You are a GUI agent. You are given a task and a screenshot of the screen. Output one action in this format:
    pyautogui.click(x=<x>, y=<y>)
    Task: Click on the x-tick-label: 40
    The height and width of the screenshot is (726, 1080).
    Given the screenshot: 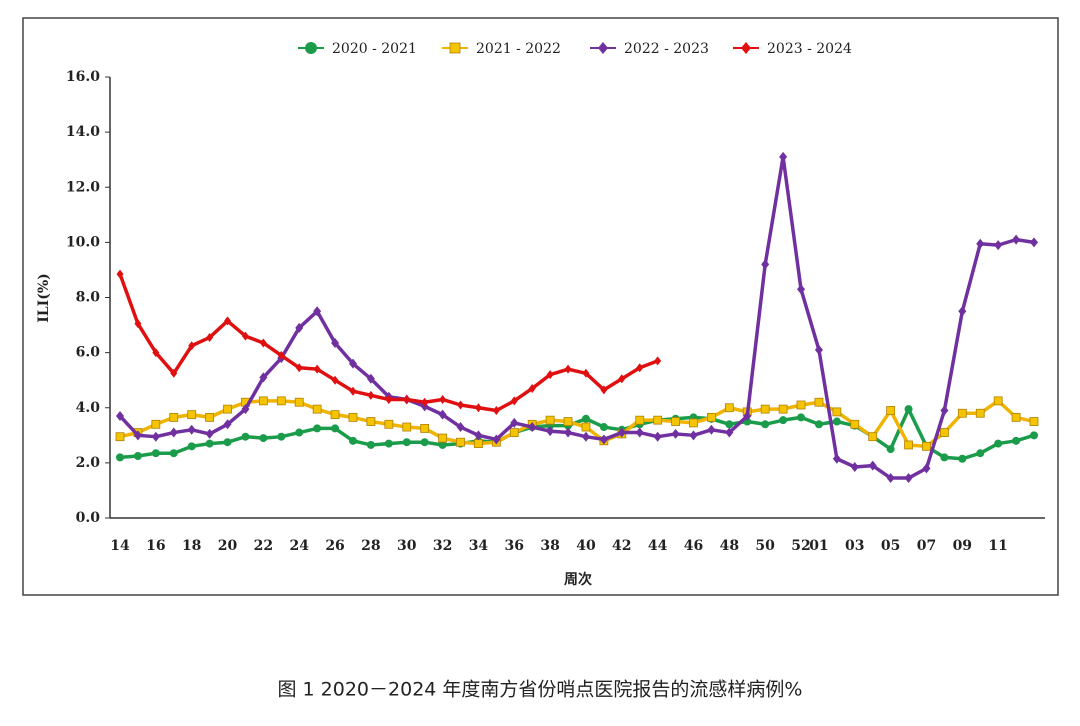 What is the action you would take?
    pyautogui.click(x=586, y=546)
    